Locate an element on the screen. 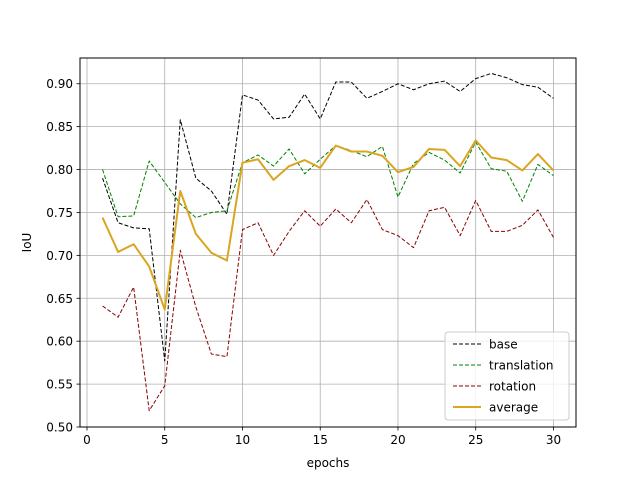 The width and height of the screenshot is (640, 484). x-tick-label: 20 is located at coordinates (397, 440).